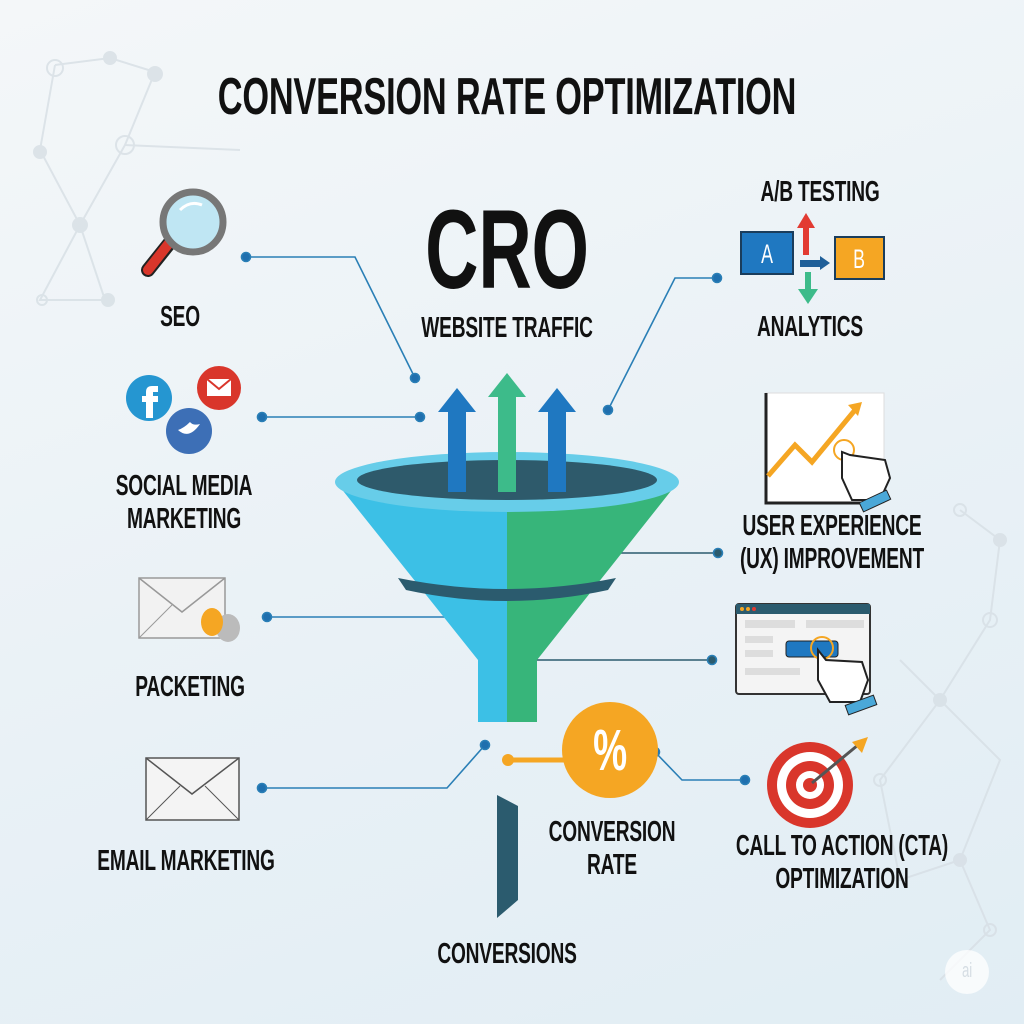 The height and width of the screenshot is (1024, 1024). I want to click on connector-email, so click(374, 766).